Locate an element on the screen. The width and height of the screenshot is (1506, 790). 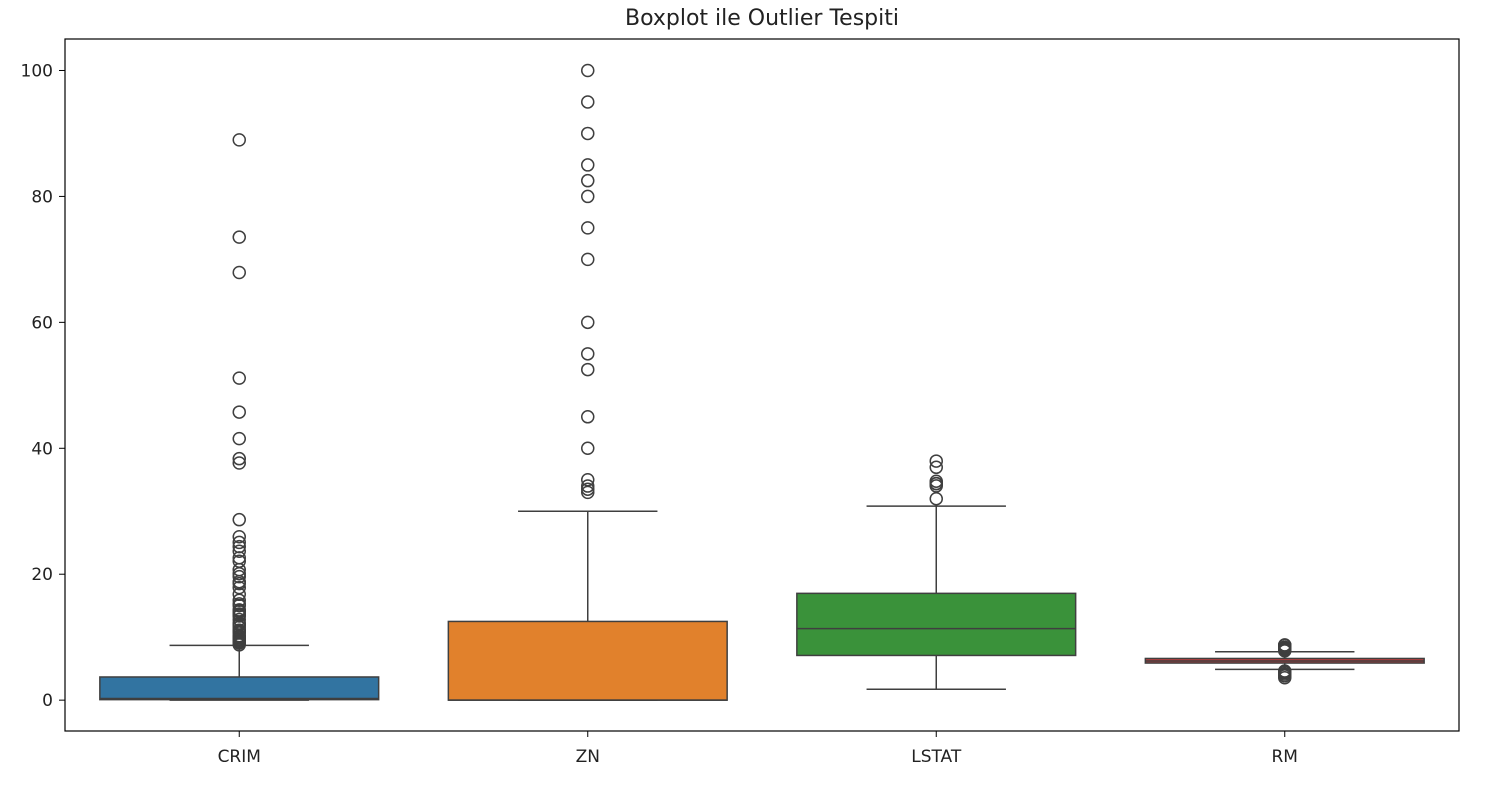
x-tick-label: ZN is located at coordinates (588, 757).